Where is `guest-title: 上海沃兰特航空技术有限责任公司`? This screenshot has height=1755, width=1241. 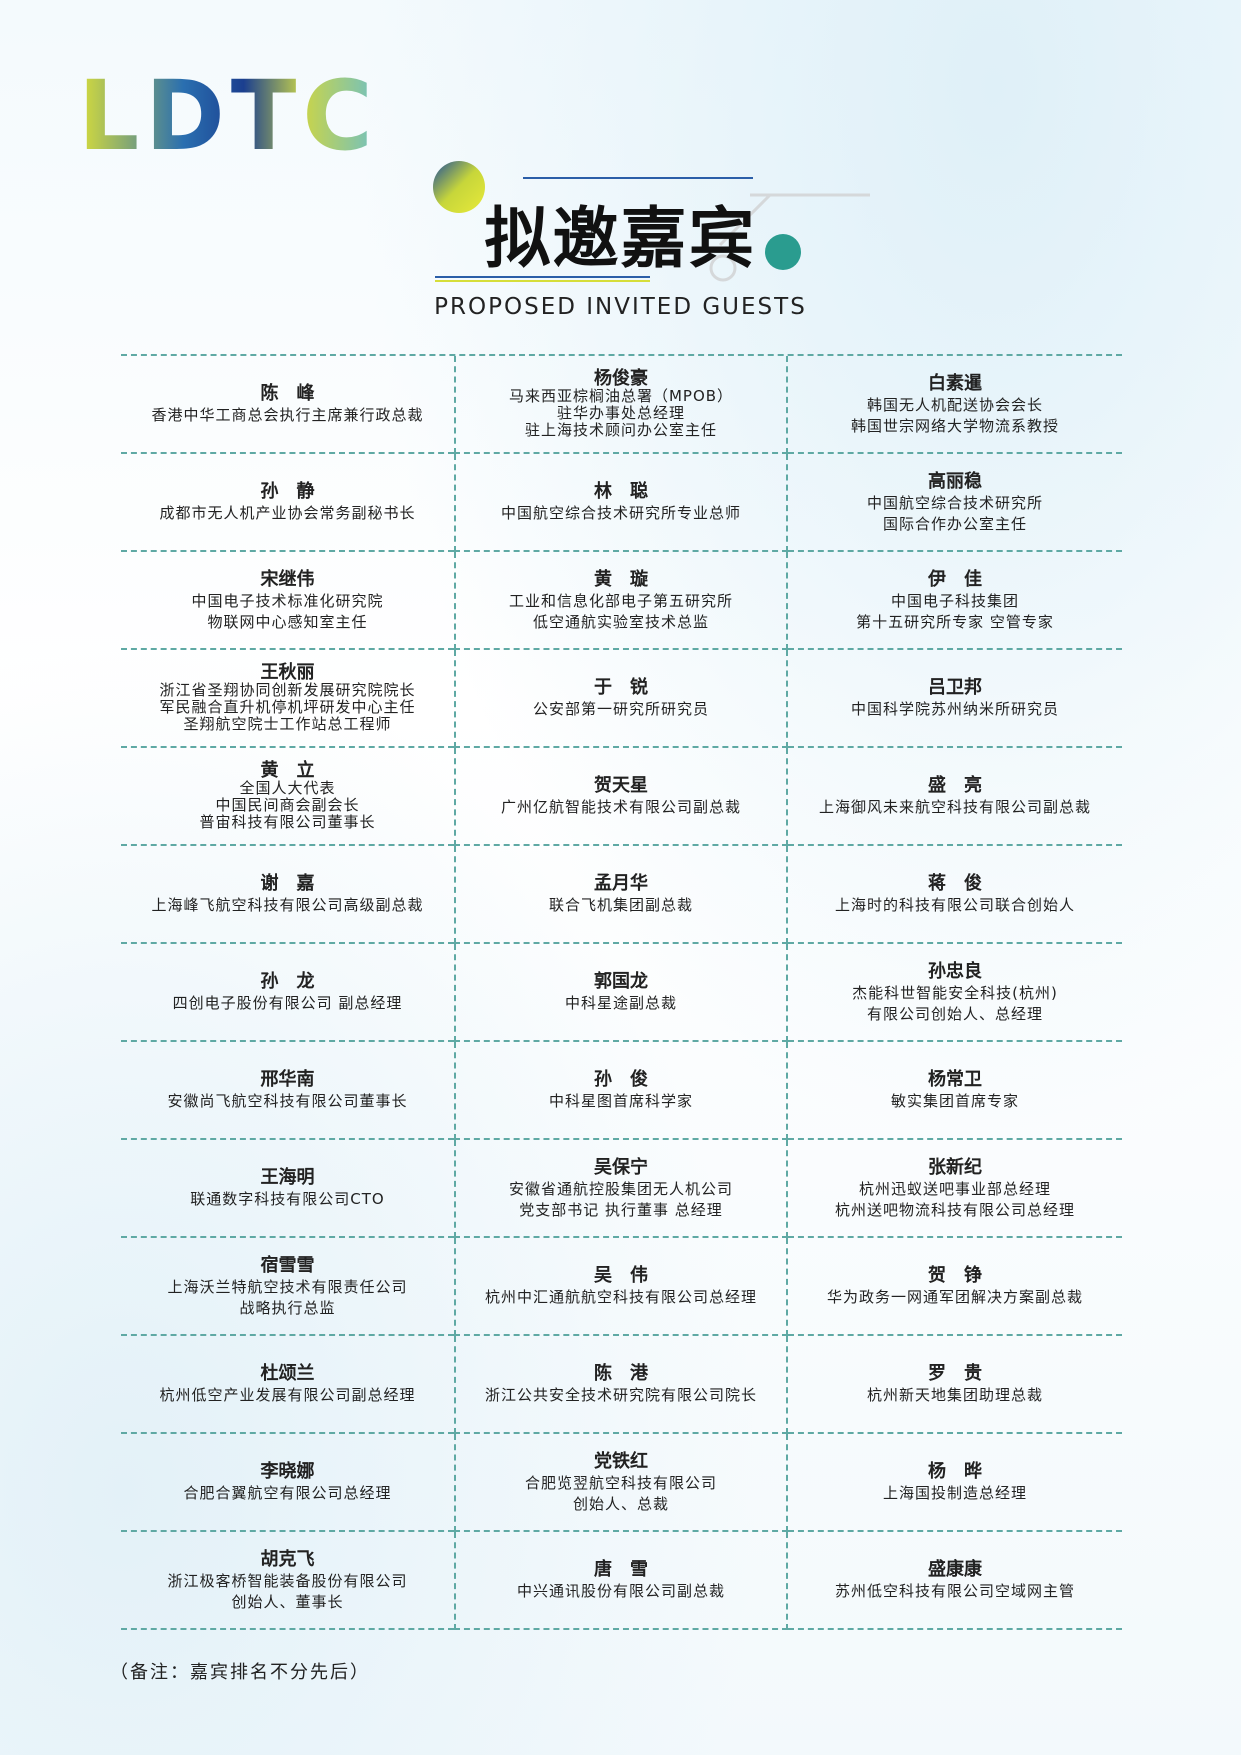
guest-title: 上海沃兰特航空技术有限责任公司 is located at coordinates (287, 1286).